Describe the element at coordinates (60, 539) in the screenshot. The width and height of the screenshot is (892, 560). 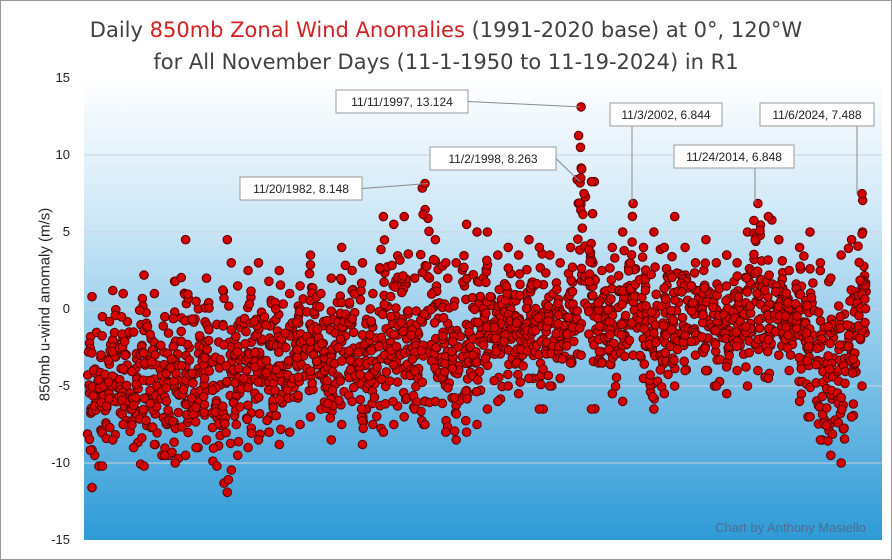
I see `y-tick-label: -15` at that location.